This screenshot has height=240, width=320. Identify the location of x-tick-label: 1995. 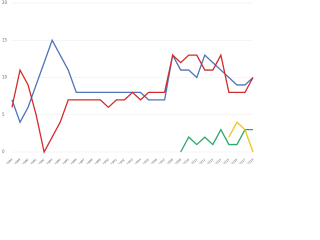
(65, 161).